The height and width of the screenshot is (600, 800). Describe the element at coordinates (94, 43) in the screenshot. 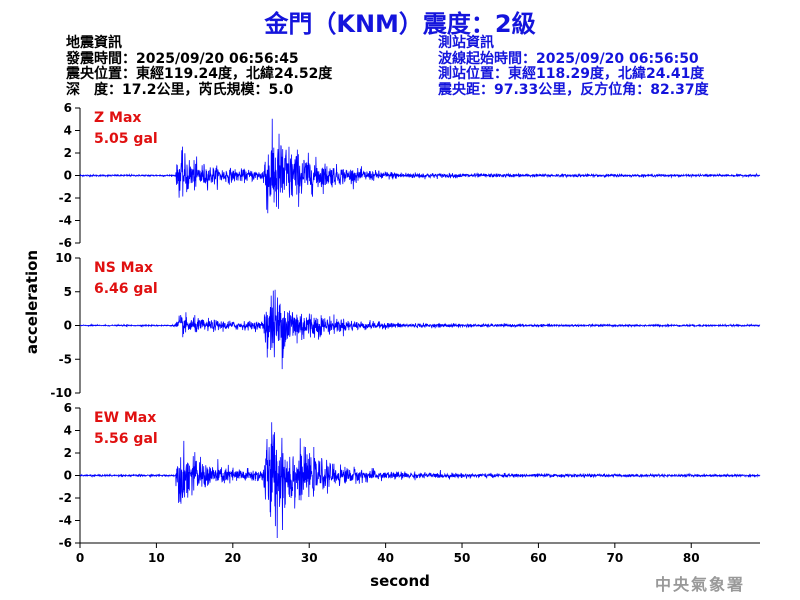

I see `earthquake-info-heading: 地震資訊` at that location.